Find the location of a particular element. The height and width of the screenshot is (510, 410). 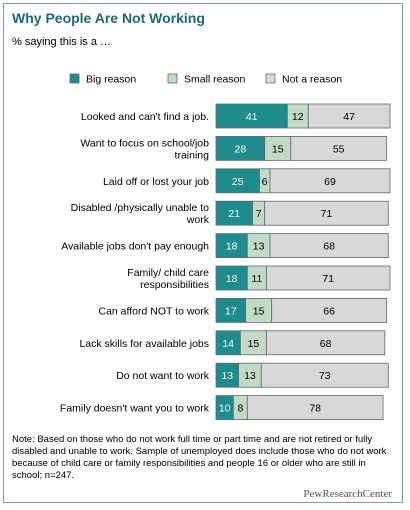

data-label: 47 is located at coordinates (349, 117).